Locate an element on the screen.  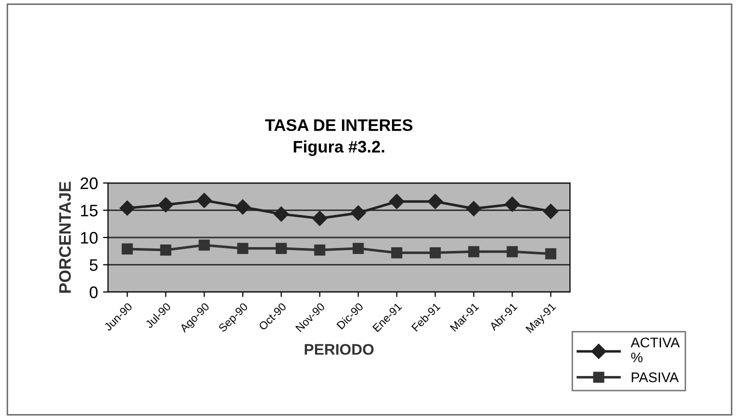
legend-label: PASIVA is located at coordinates (655, 377).